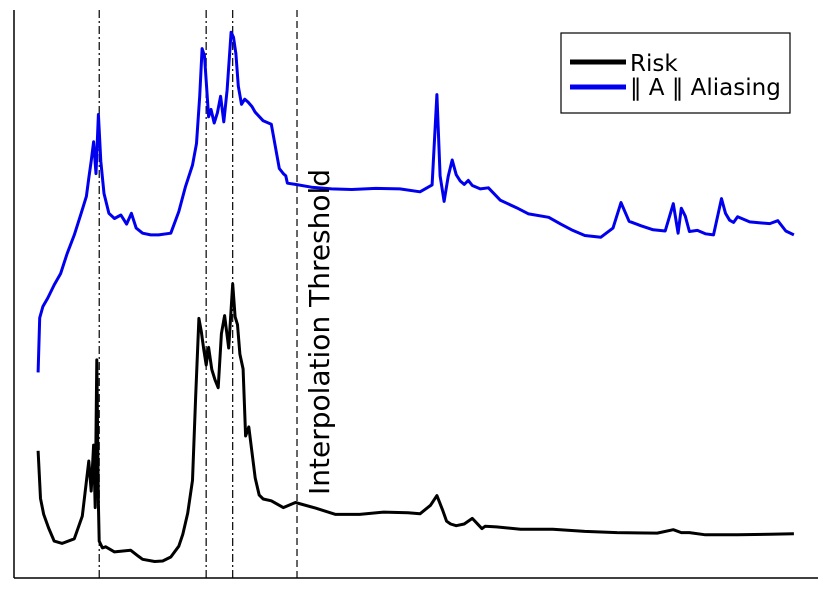 Image resolution: width=830 pixels, height=593 pixels. Describe the element at coordinates (705, 88) in the screenshot. I see `legend-label-aliasing: ‖ A ‖ Aliasing` at that location.